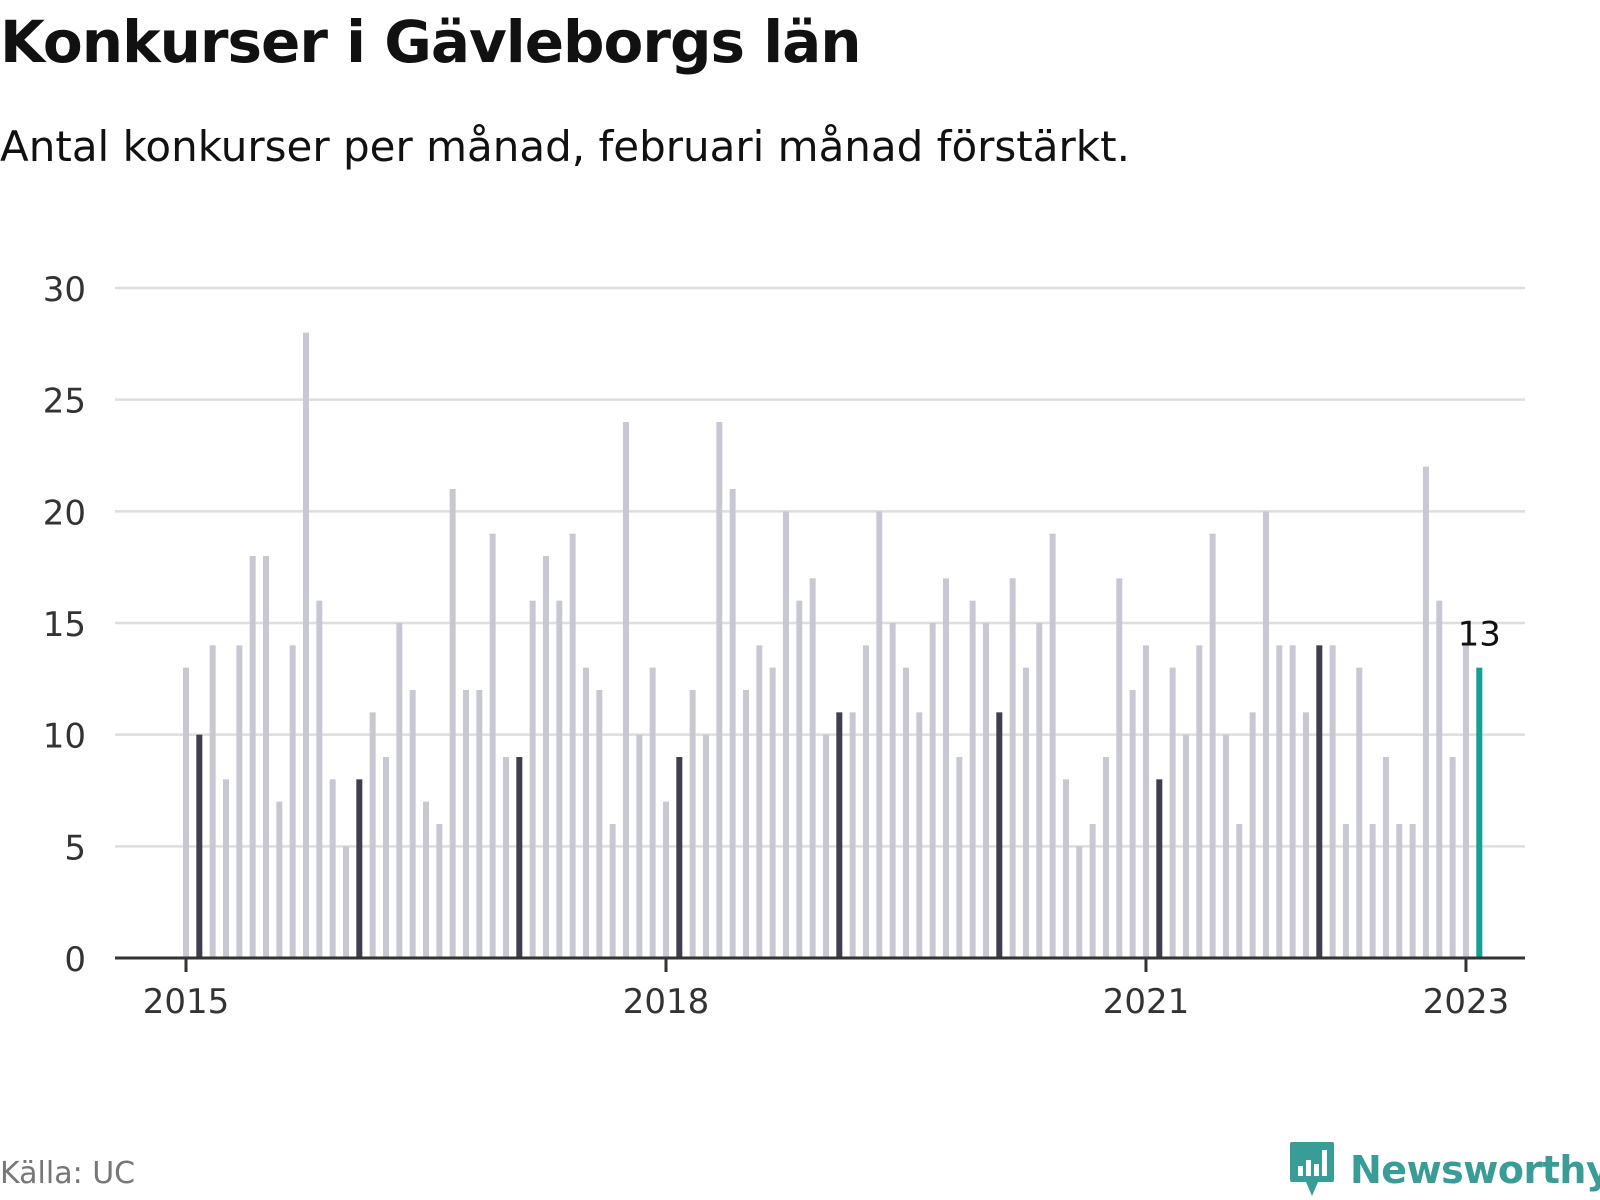 This screenshot has width=1600, height=1200. What do you see at coordinates (64, 290) in the screenshot?
I see `y-tick-label: 30` at bounding box center [64, 290].